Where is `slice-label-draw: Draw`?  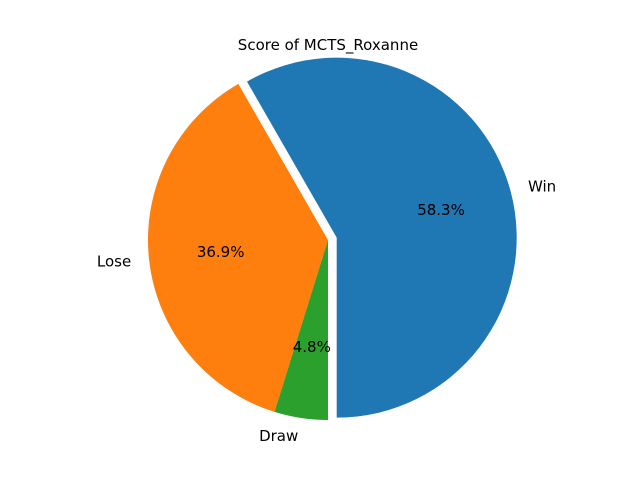 slice-label-draw: Draw is located at coordinates (278, 436).